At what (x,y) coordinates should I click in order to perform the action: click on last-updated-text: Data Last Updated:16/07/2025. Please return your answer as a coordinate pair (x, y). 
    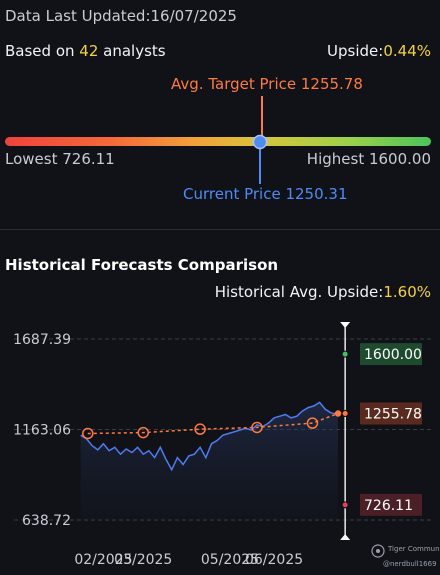
    Looking at the image, I should click on (121, 16).